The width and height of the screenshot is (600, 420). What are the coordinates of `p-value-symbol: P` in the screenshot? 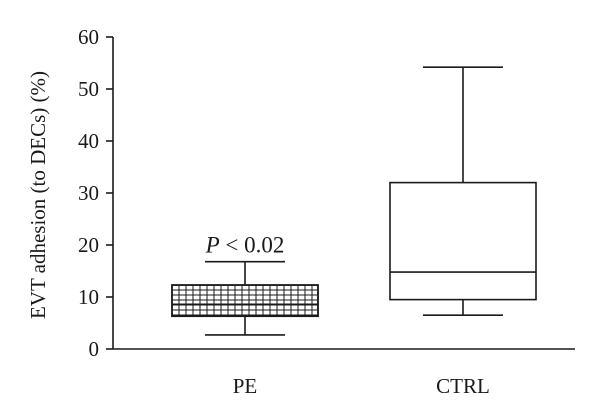 It's located at (212, 245).